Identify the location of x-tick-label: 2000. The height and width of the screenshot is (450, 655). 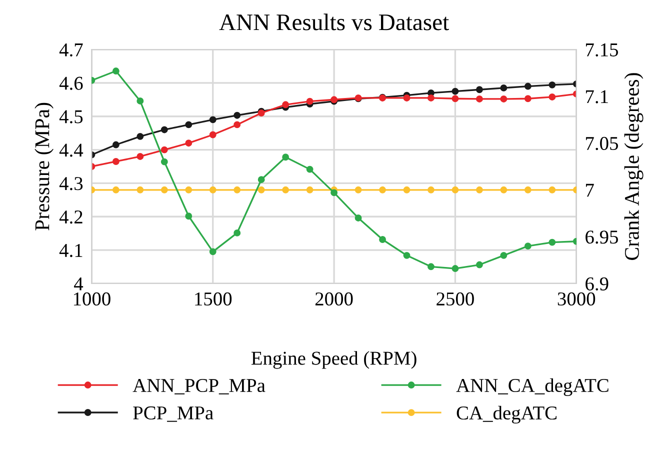
(334, 299).